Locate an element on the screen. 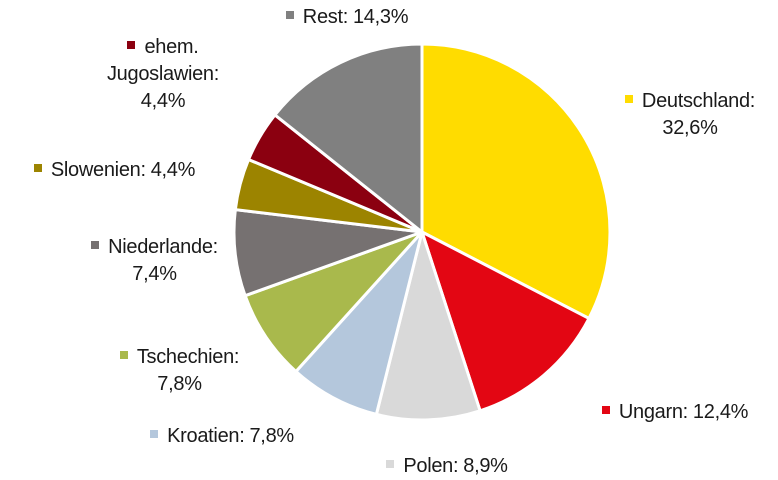 The height and width of the screenshot is (480, 778). category-label: Ungarn: is located at coordinates (653, 412).